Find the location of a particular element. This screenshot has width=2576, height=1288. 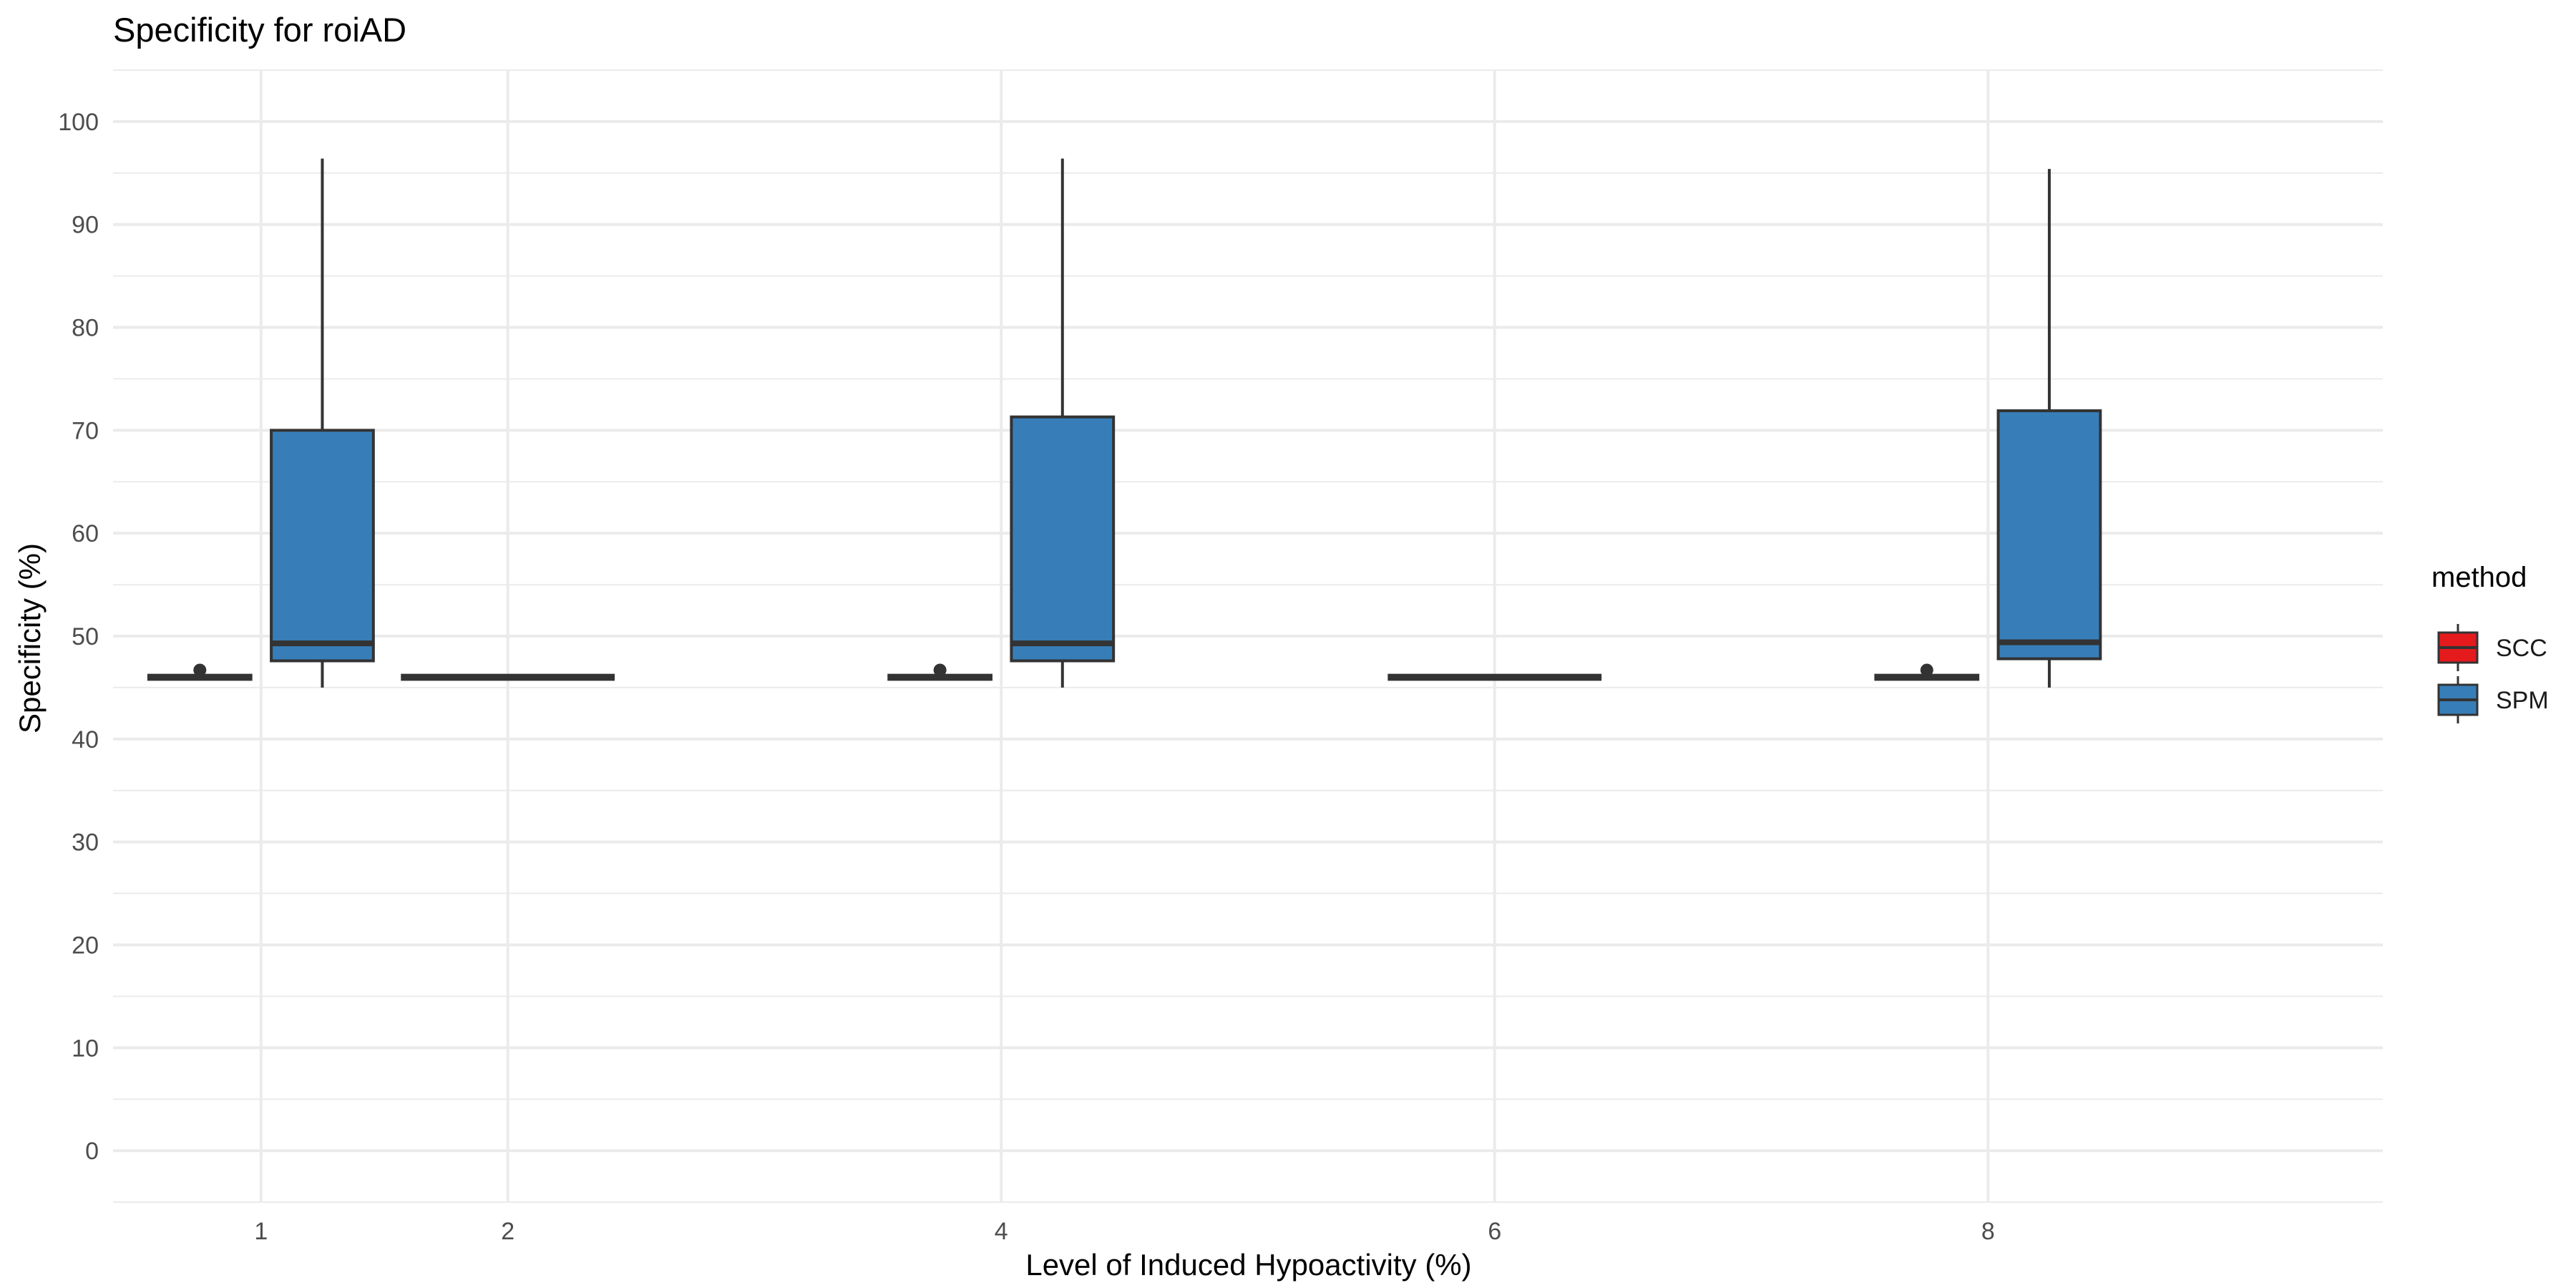

y-tick-label: 20 is located at coordinates (85, 945).